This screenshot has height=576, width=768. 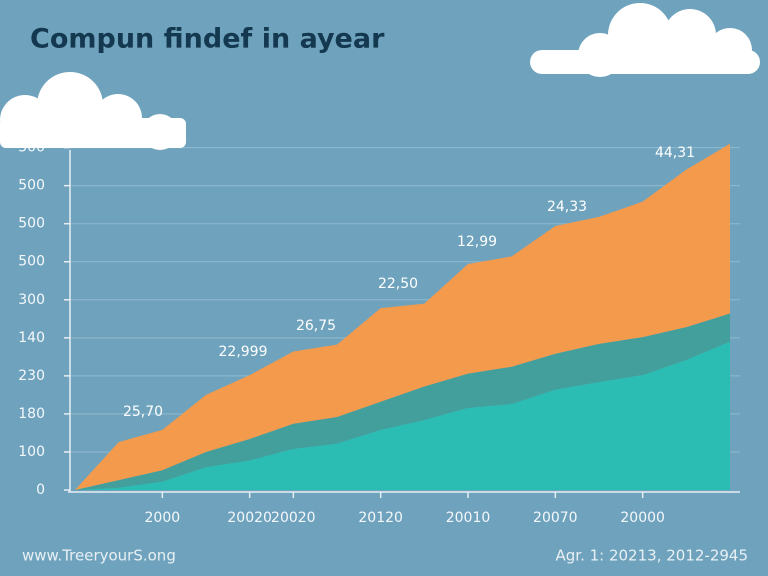 What do you see at coordinates (143, 412) in the screenshot?
I see `annotation: 25,70` at bounding box center [143, 412].